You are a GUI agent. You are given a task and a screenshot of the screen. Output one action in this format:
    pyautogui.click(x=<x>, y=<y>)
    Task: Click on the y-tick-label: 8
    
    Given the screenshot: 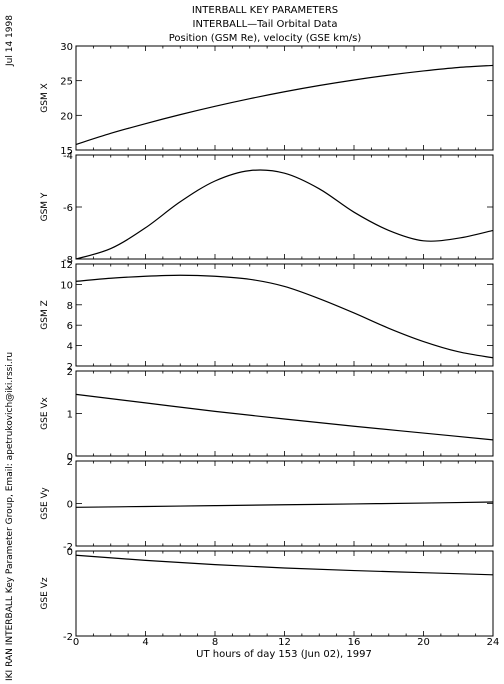 What is the action you would take?
    pyautogui.click(x=70, y=306)
    